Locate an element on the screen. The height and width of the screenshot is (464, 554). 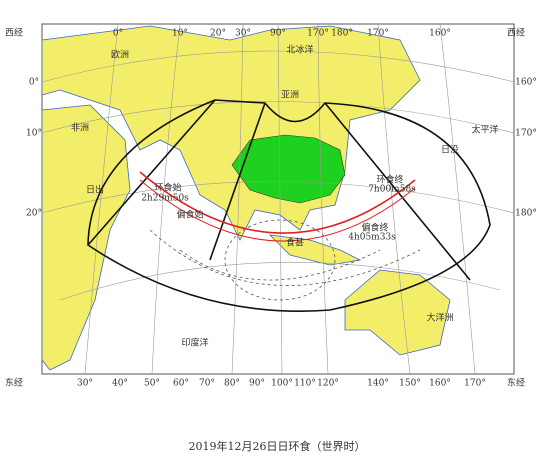
map-label: 偏食始 is located at coordinates (189, 215).